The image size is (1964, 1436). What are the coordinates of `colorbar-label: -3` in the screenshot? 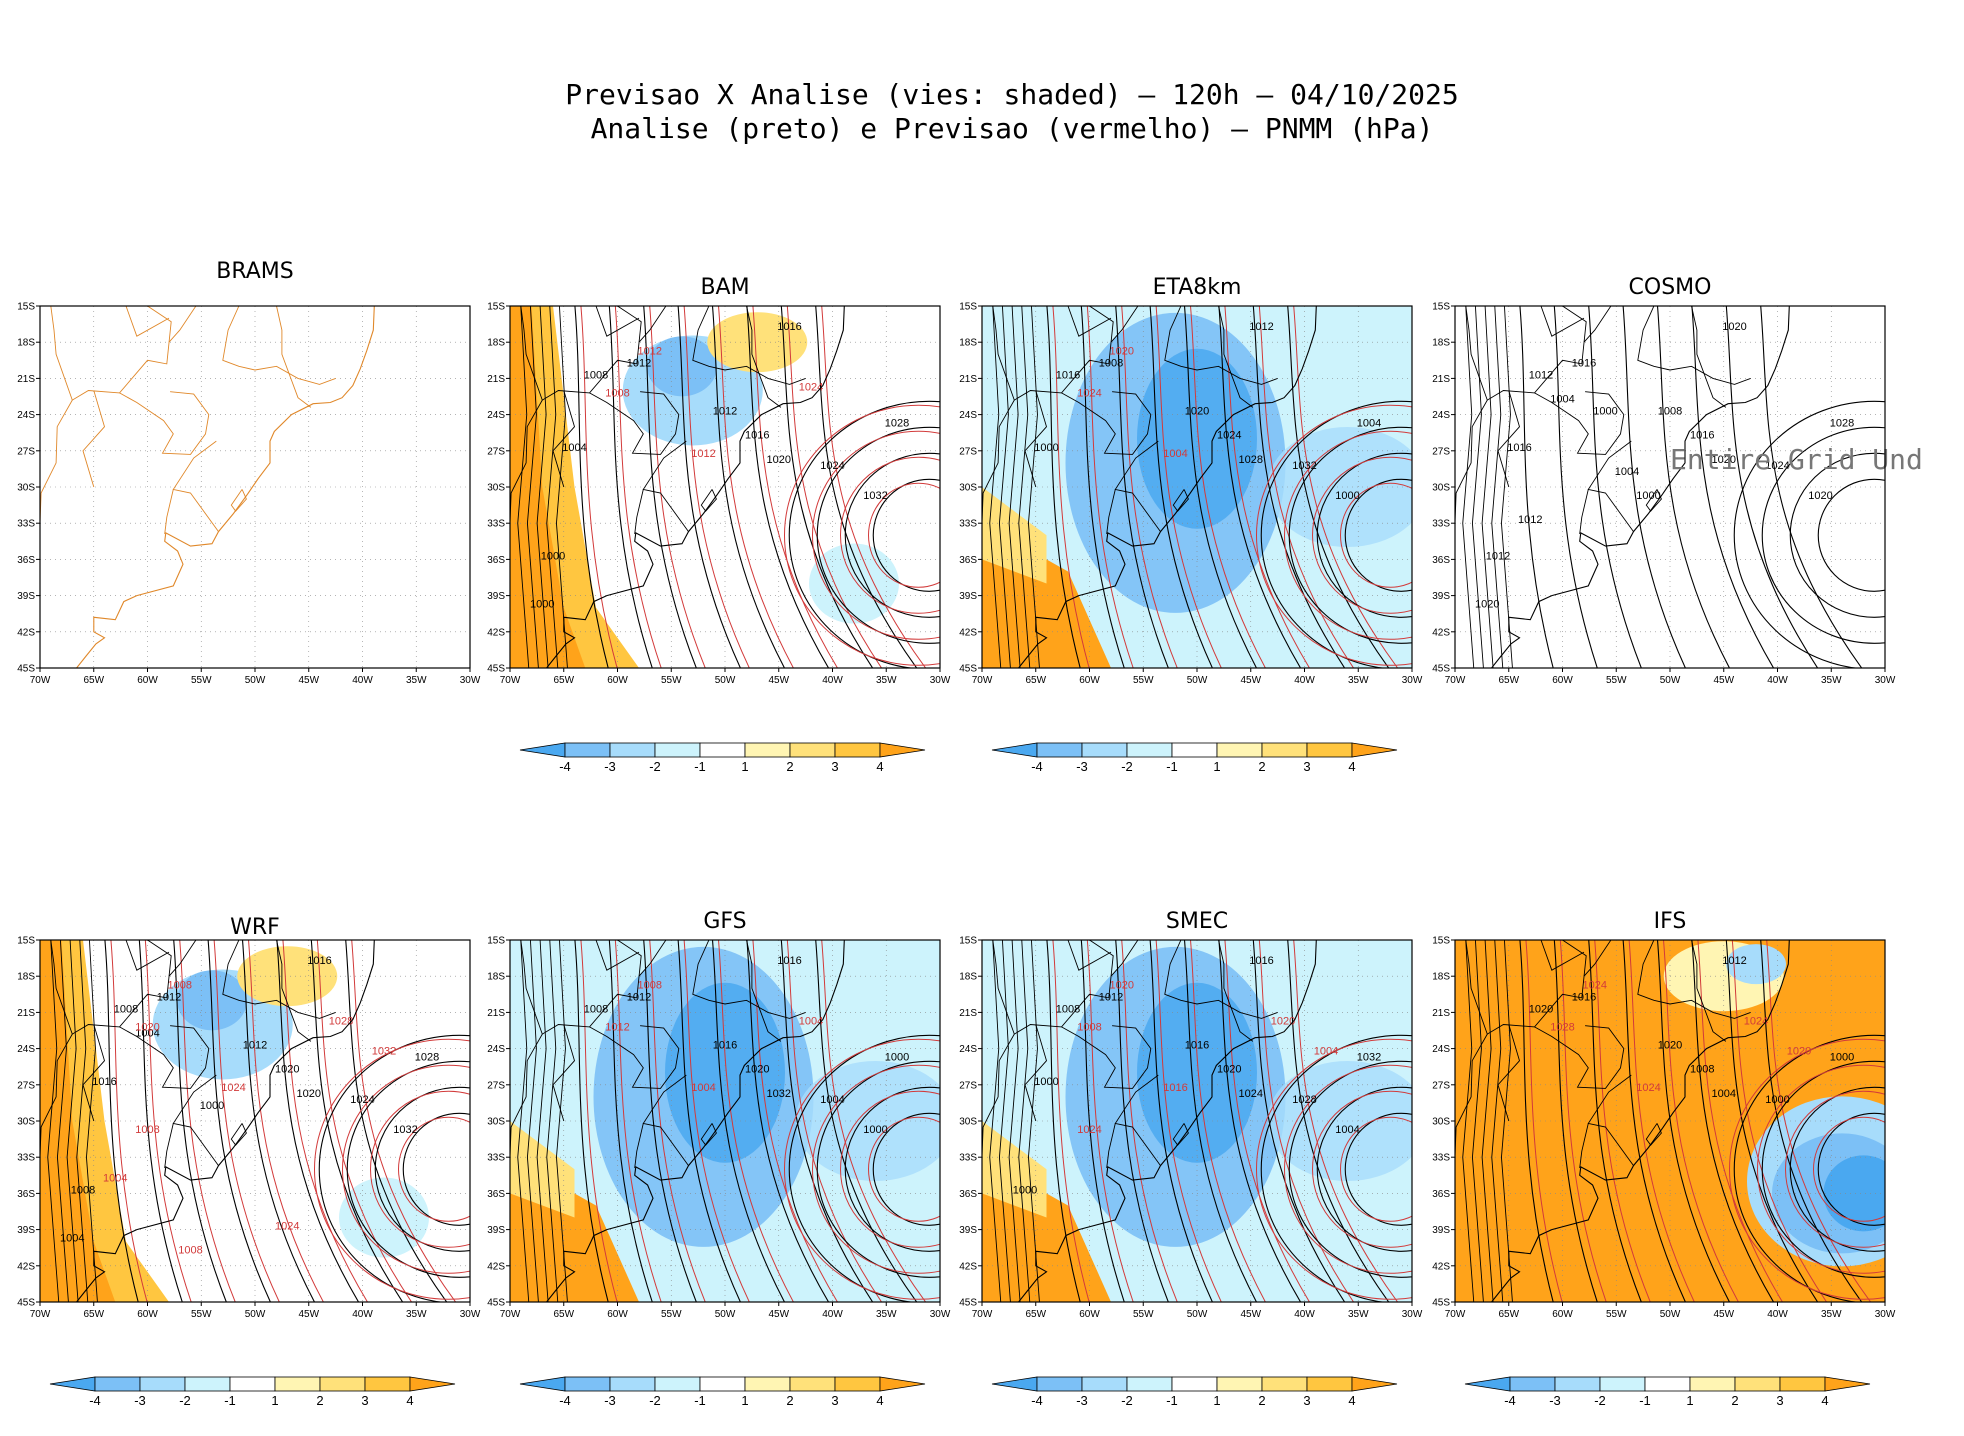 It's located at (610, 766).